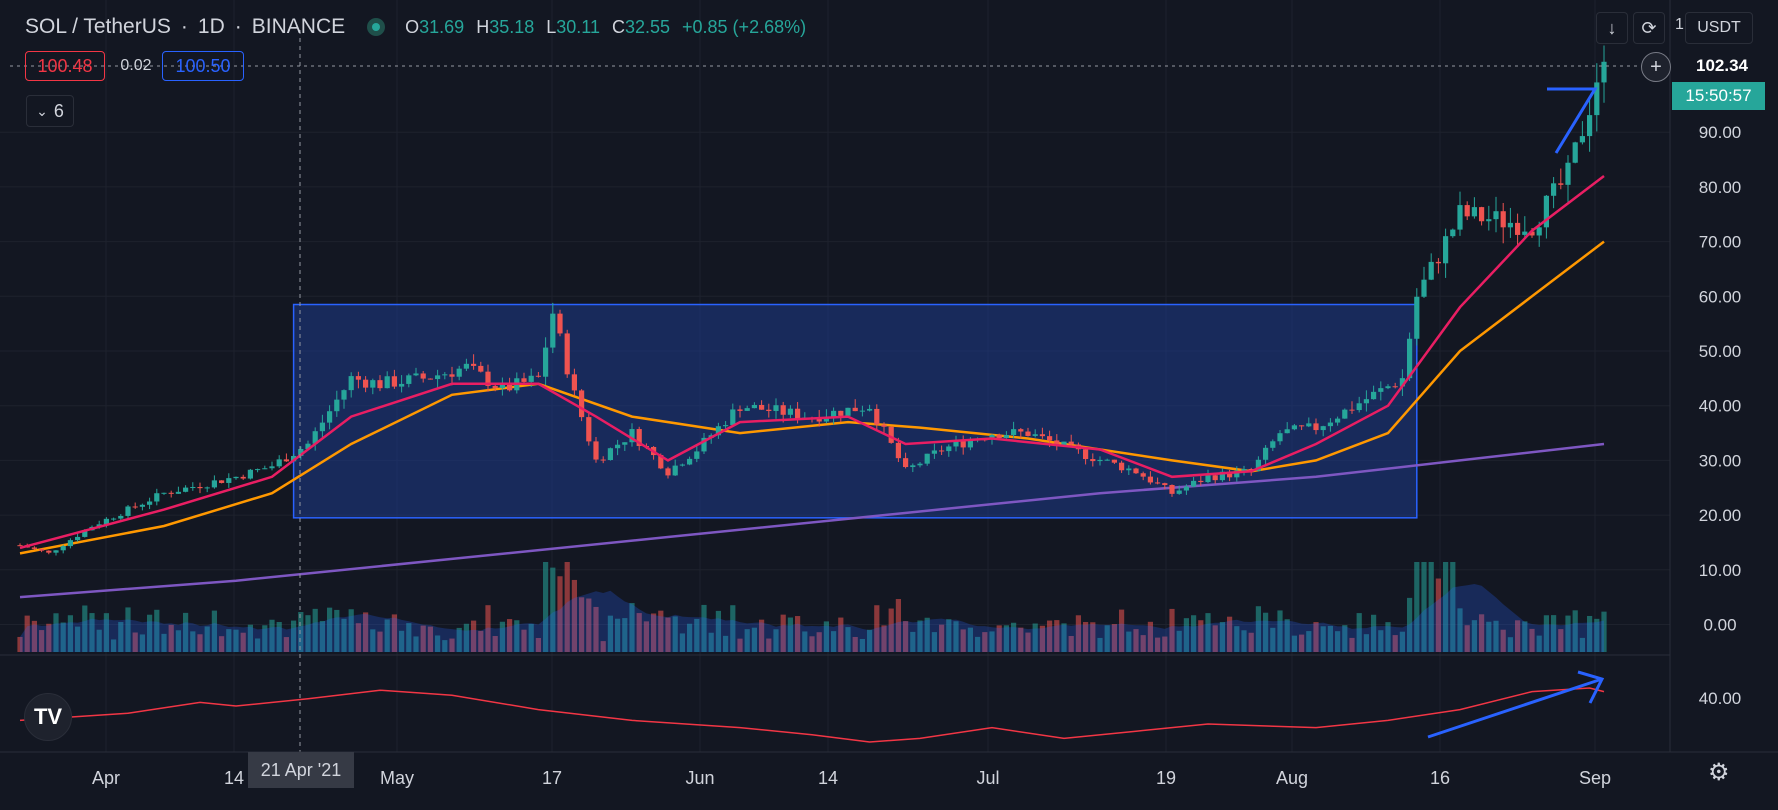  Describe the element at coordinates (1720, 351) in the screenshot. I see `price-tick-label: 50.00` at that location.